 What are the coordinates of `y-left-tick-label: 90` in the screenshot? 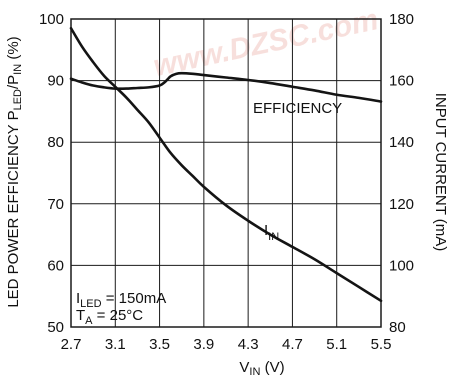 It's located at (55, 81).